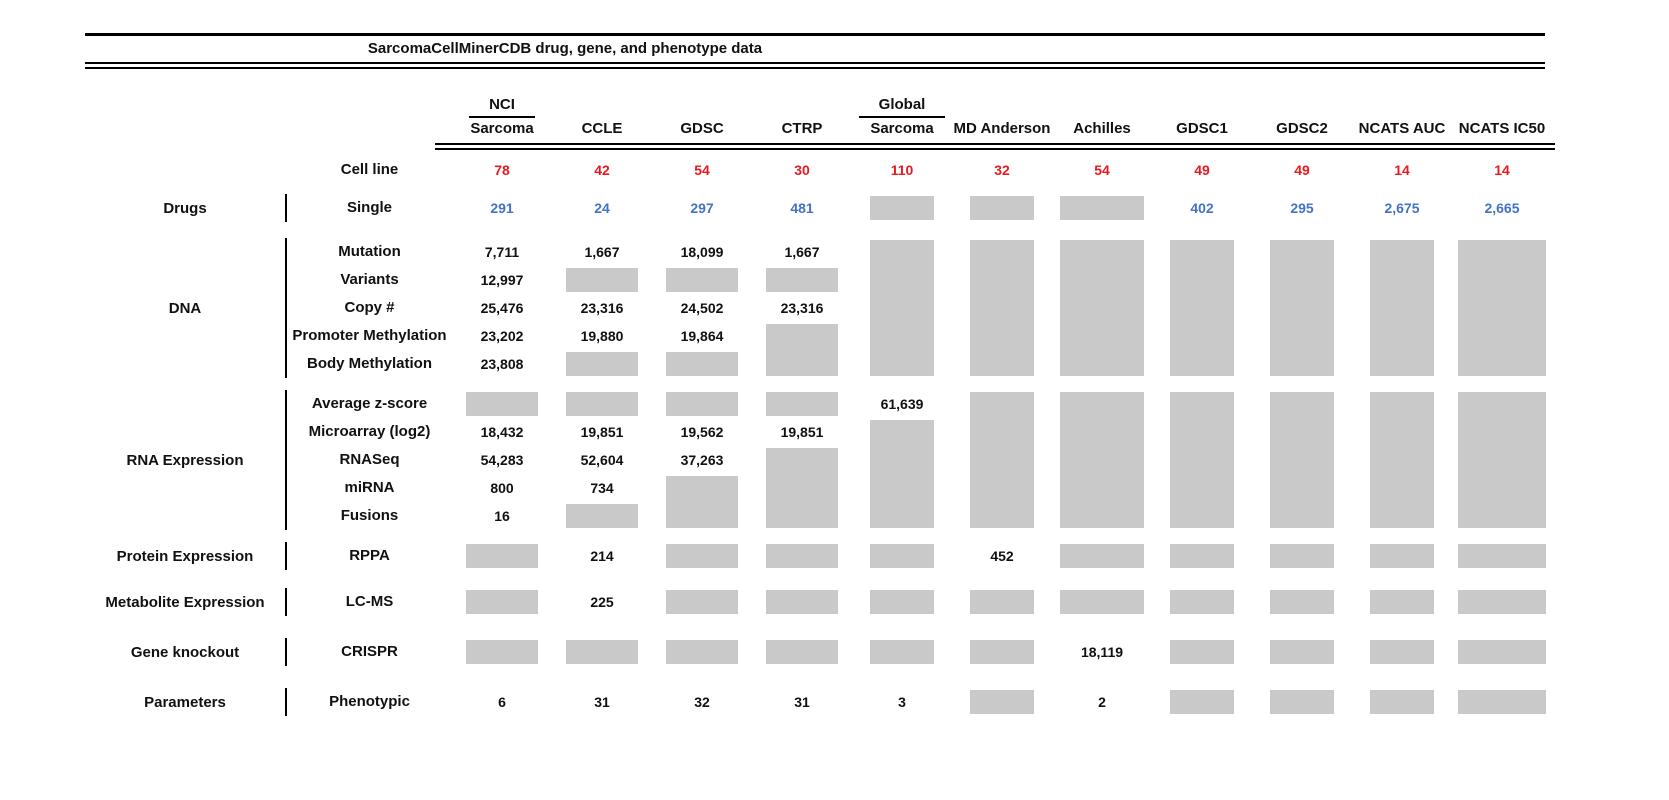 Image resolution: width=1669 pixels, height=800 pixels. Describe the element at coordinates (702, 460) in the screenshot. I see `data-cell: 37,263` at that location.